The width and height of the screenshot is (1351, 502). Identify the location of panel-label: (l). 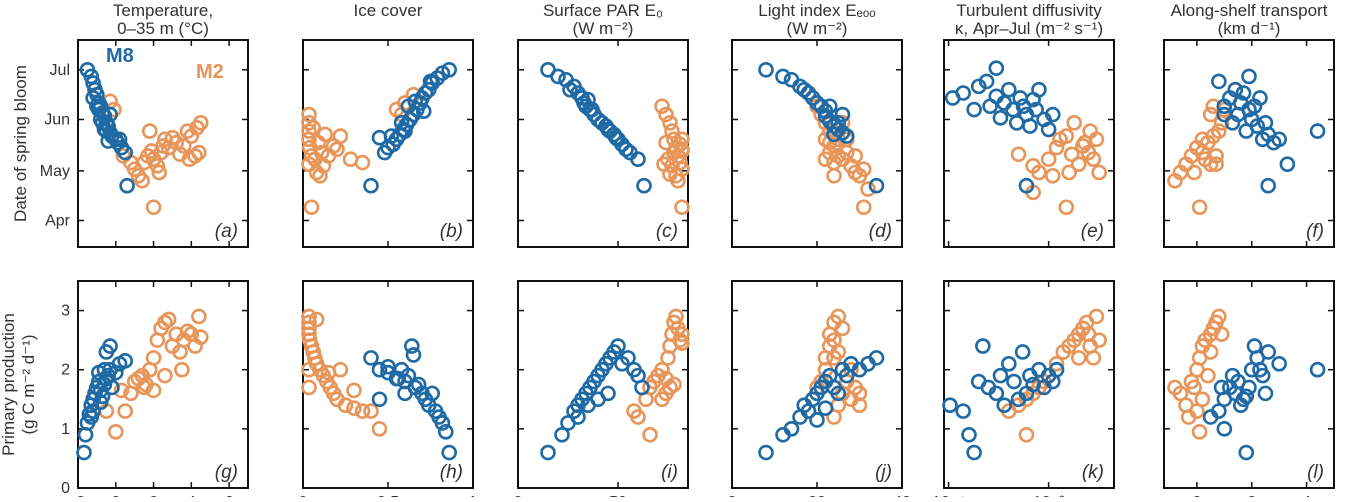
(1315, 472).